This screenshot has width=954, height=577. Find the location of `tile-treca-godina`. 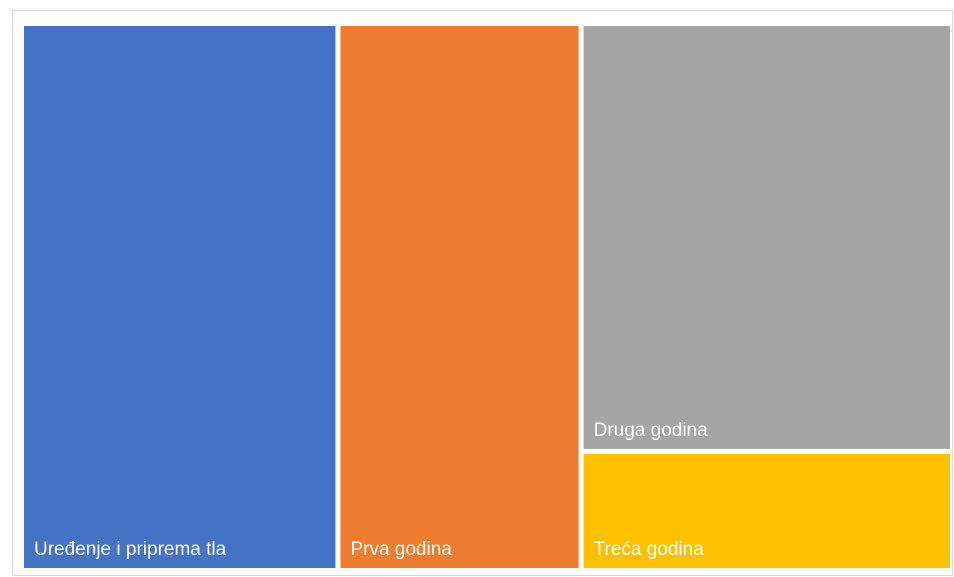

tile-treca-godina is located at coordinates (766, 510).